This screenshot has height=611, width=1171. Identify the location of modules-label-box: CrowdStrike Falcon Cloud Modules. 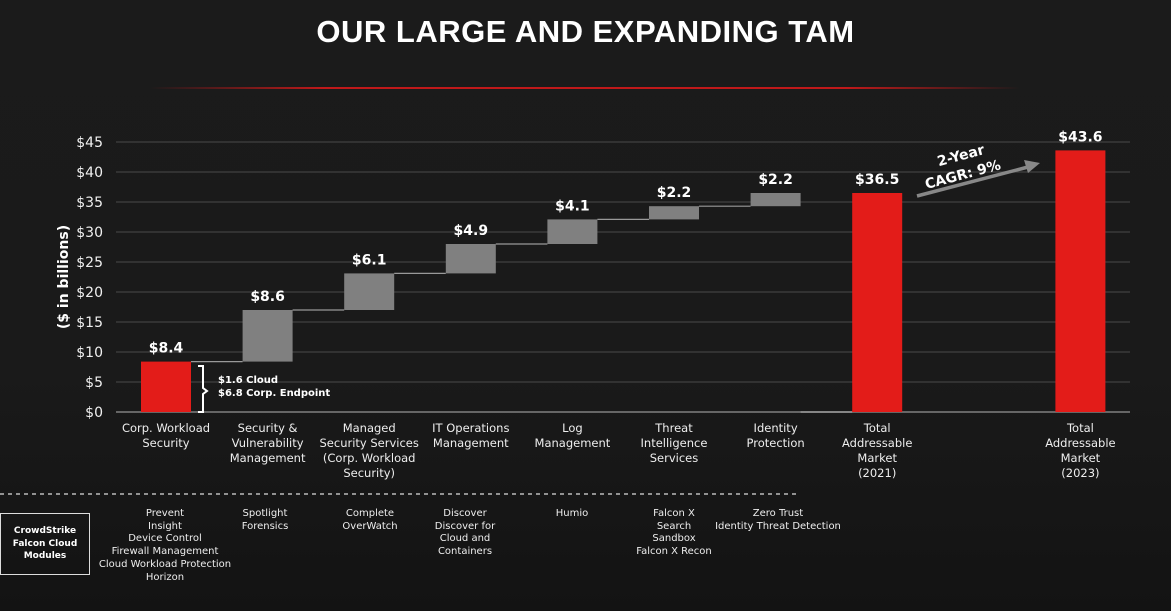
(45, 544).